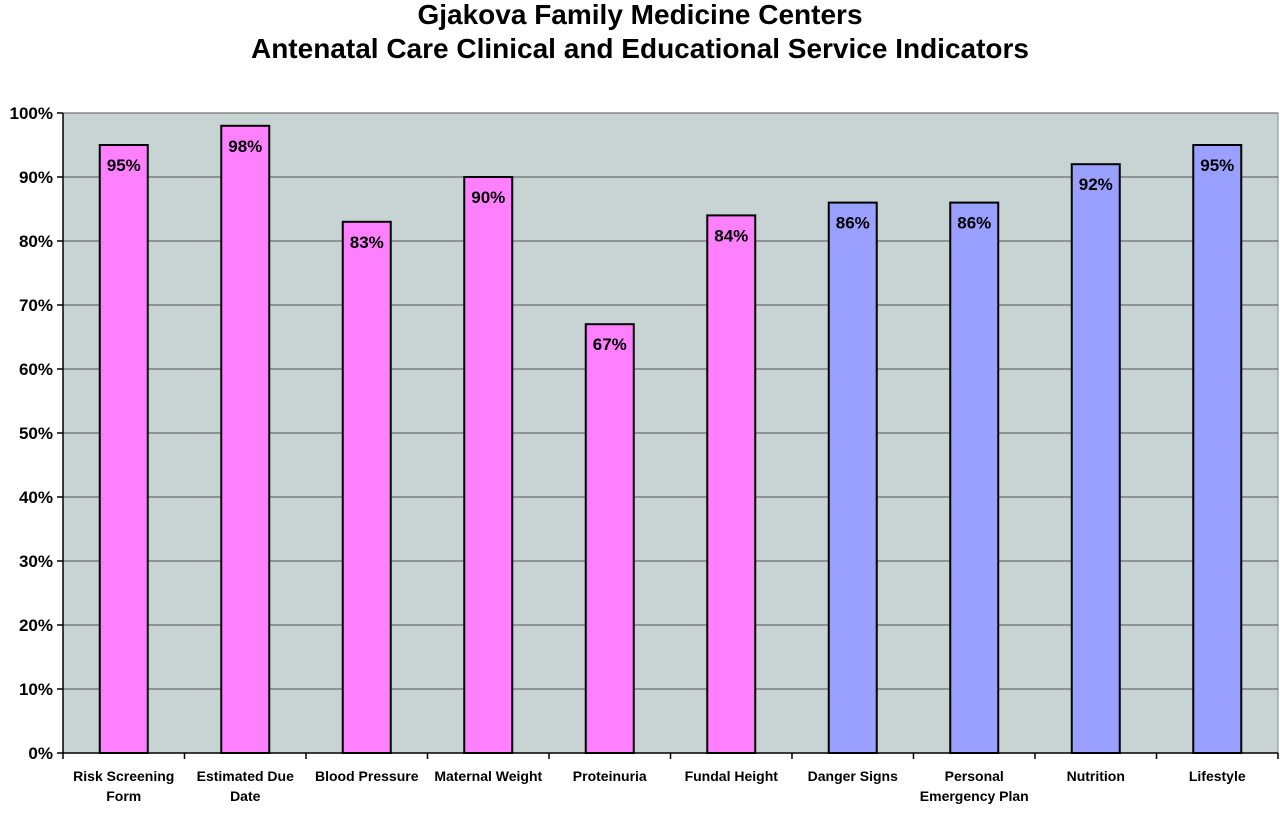 This screenshot has width=1280, height=822. What do you see at coordinates (732, 776) in the screenshot?
I see `x-category-label: Fundal Height` at bounding box center [732, 776].